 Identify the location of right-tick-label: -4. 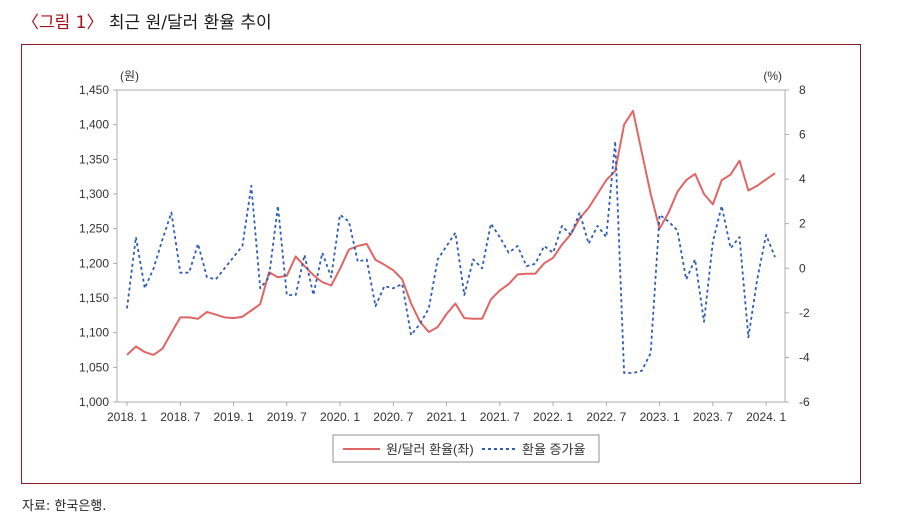
(804, 357).